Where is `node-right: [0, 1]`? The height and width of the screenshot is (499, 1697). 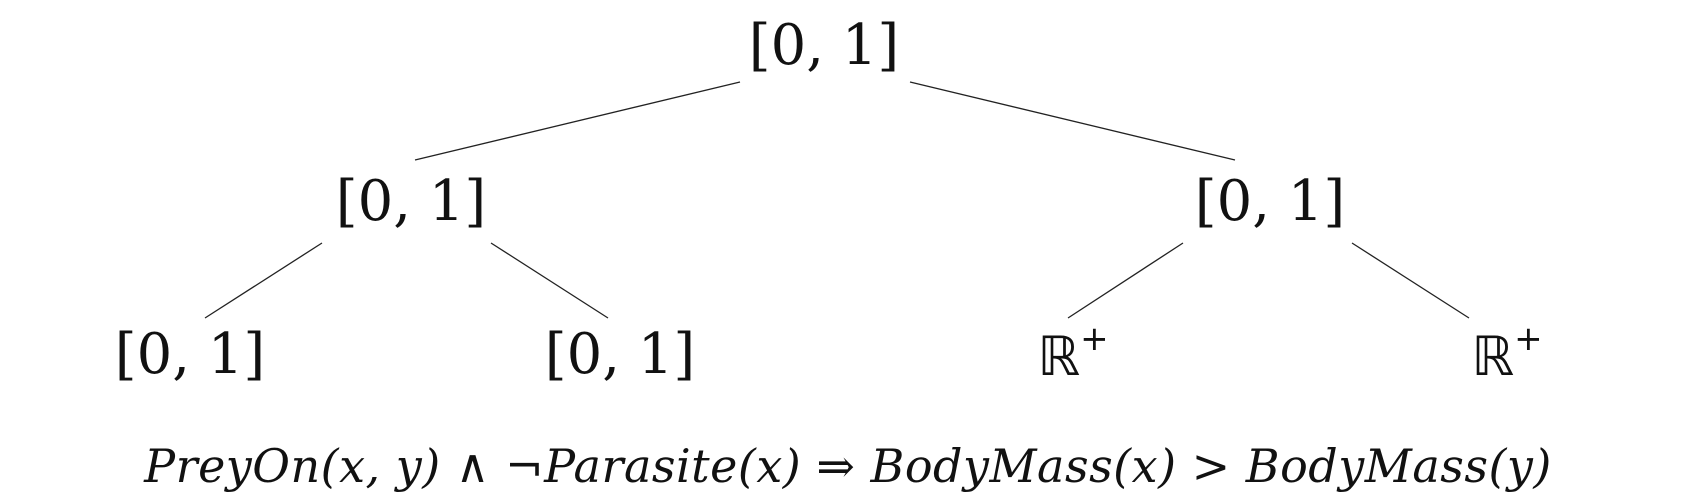
node-right: [0, 1] is located at coordinates (1270, 201).